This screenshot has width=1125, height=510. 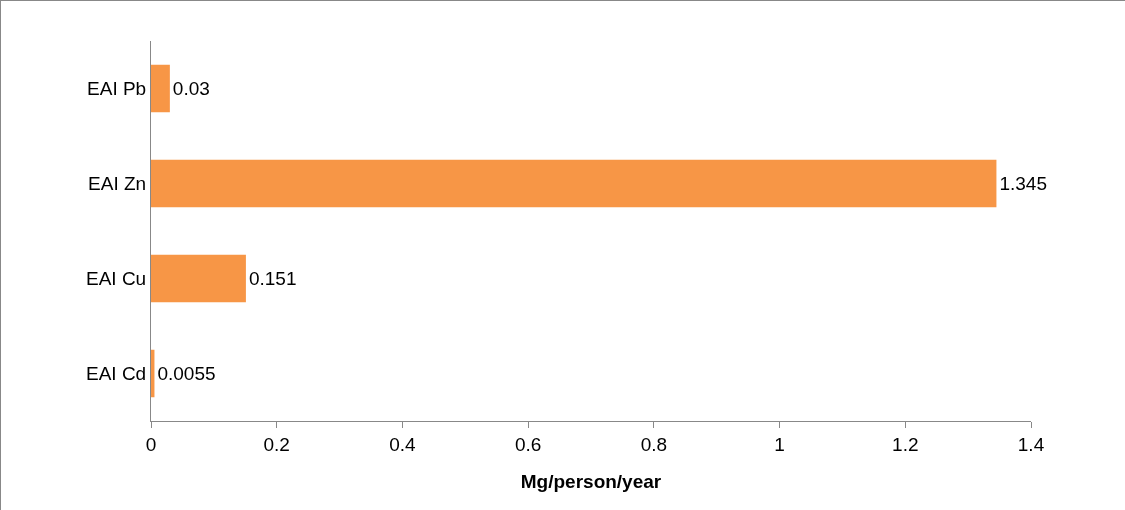 I want to click on x-tick-label: 1, so click(x=779, y=444).